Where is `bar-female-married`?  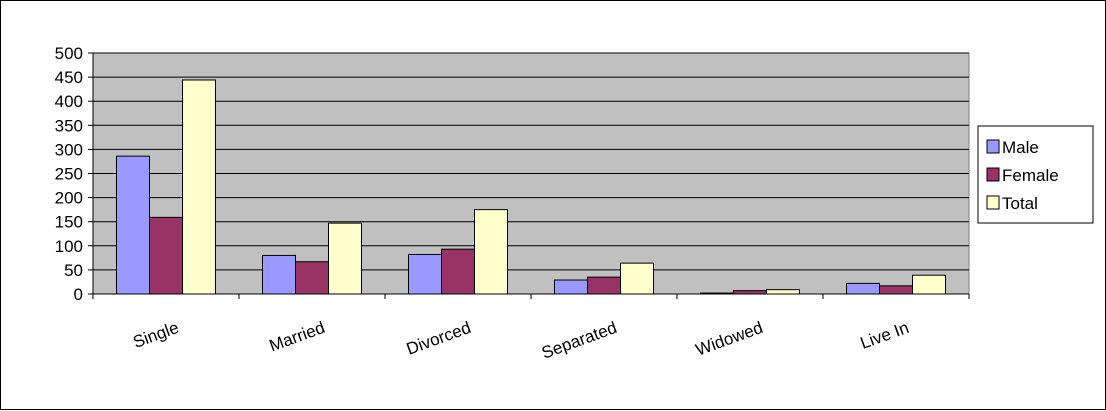 bar-female-married is located at coordinates (312, 278).